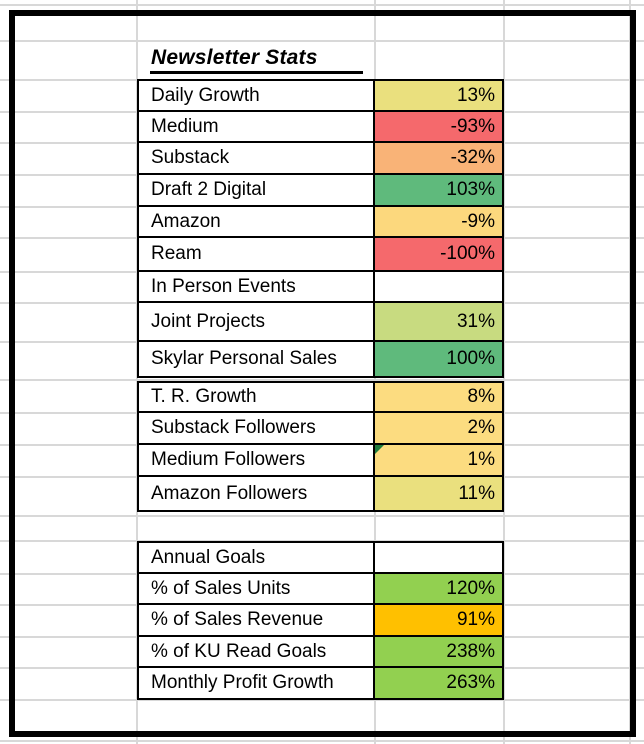  What do you see at coordinates (437, 158) in the screenshot?
I see `value-cell: -32%` at bounding box center [437, 158].